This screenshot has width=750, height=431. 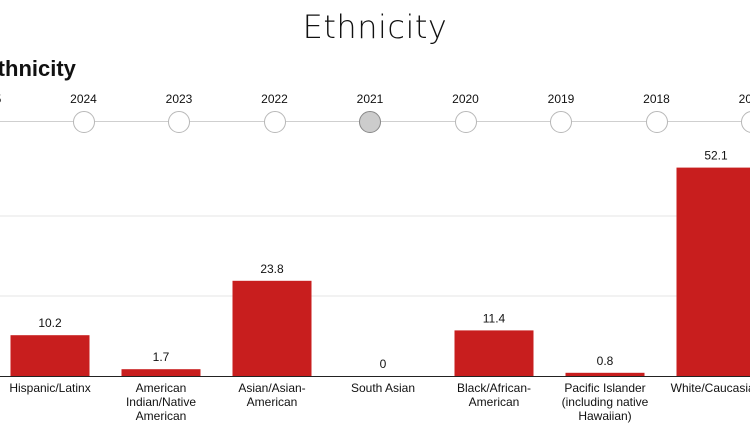 What do you see at coordinates (83, 99) in the screenshot?
I see `year-label-2024: 2024` at bounding box center [83, 99].